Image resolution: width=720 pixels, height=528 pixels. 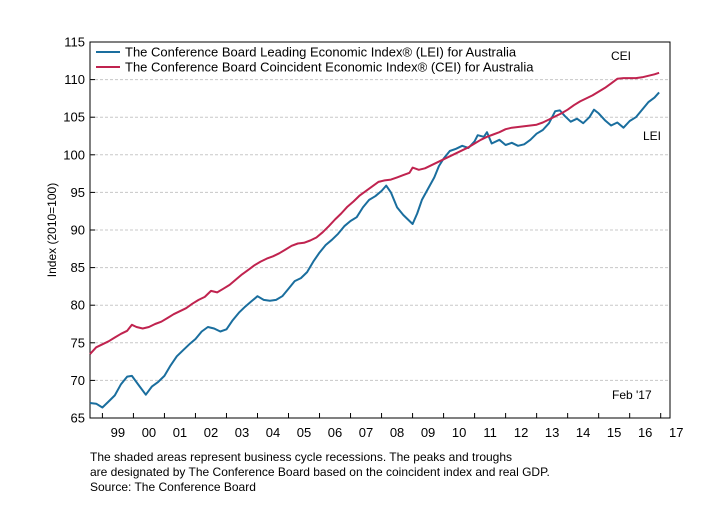 What do you see at coordinates (52, 230) in the screenshot?
I see `y-axis-label: Index (2010=100)` at bounding box center [52, 230].